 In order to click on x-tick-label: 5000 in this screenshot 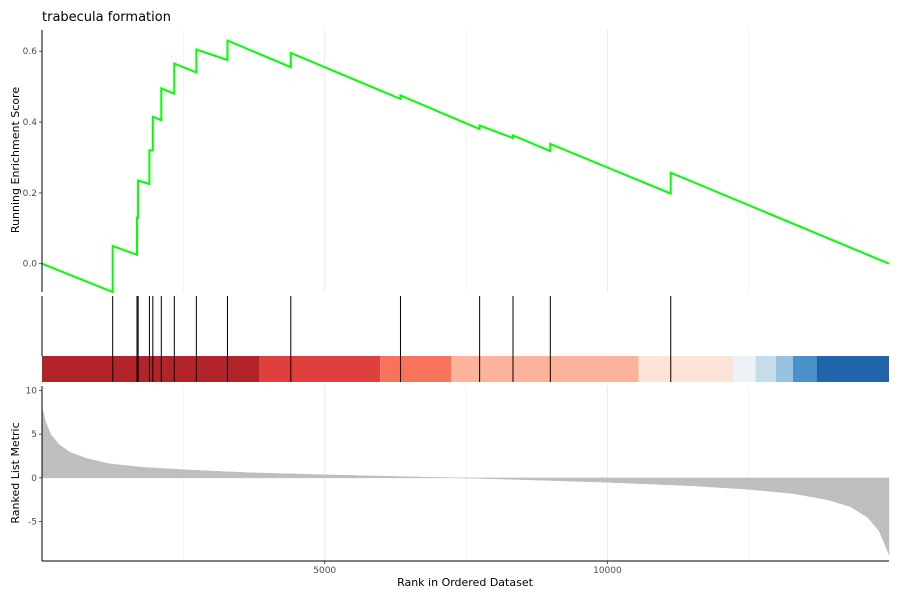, I will do `click(324, 571)`.